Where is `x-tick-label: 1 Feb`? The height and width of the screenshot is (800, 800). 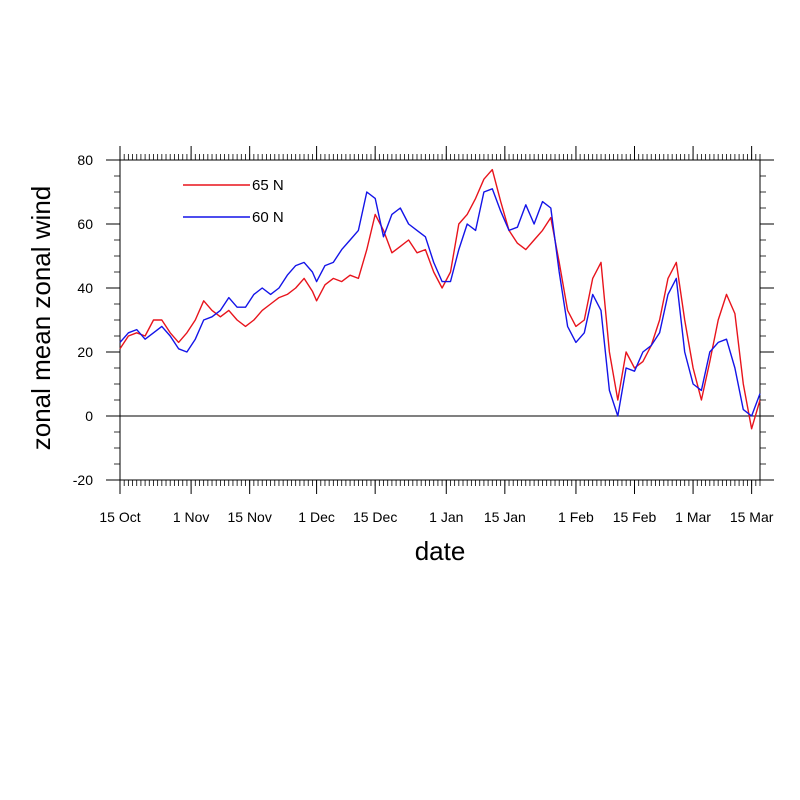 x-tick-label: 1 Feb is located at coordinates (576, 517).